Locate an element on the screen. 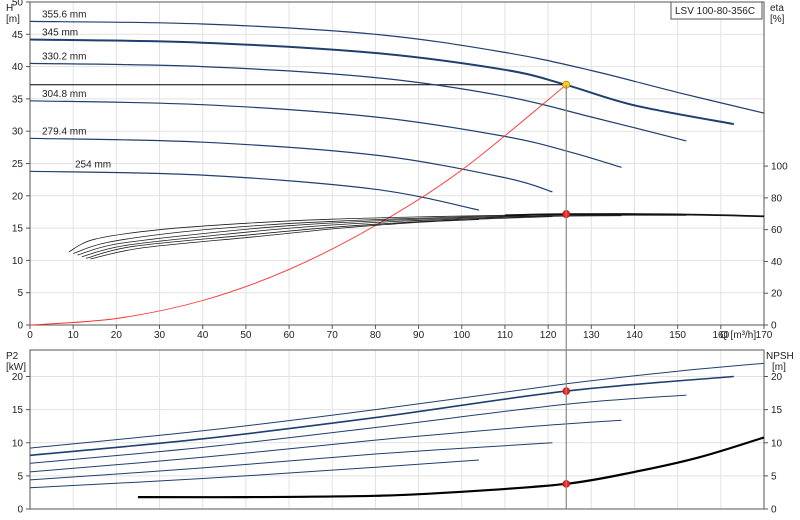 The height and width of the screenshot is (520, 800). product-label: LSV 100-80-356C is located at coordinates (715, 11).